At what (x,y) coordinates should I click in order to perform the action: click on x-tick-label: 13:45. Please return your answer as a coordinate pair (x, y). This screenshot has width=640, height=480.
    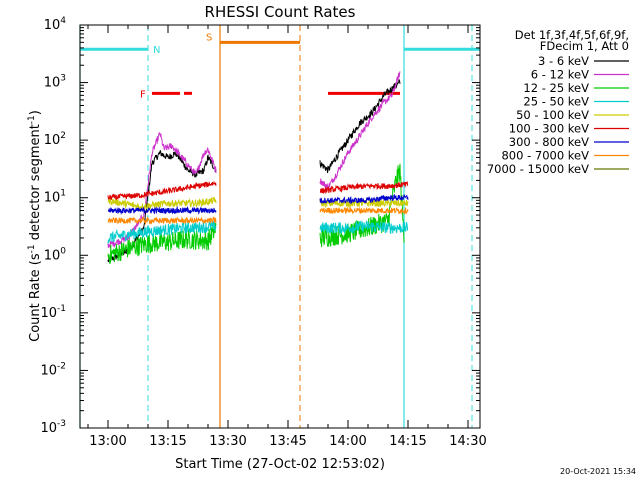
    Looking at the image, I should click on (287, 441).